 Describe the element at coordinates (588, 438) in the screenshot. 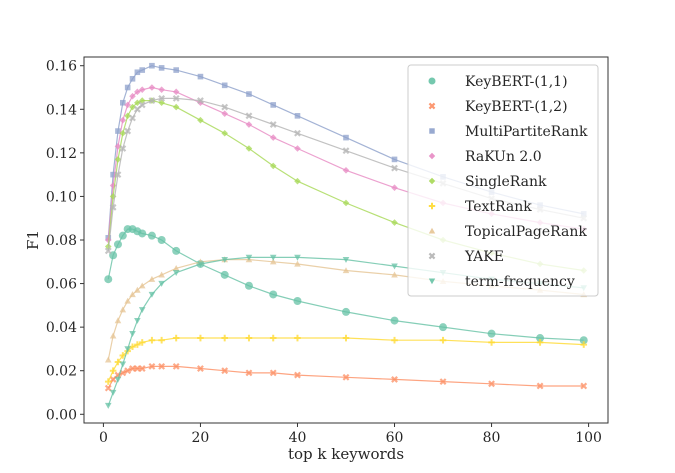

I see `x-tick-label: 100` at that location.